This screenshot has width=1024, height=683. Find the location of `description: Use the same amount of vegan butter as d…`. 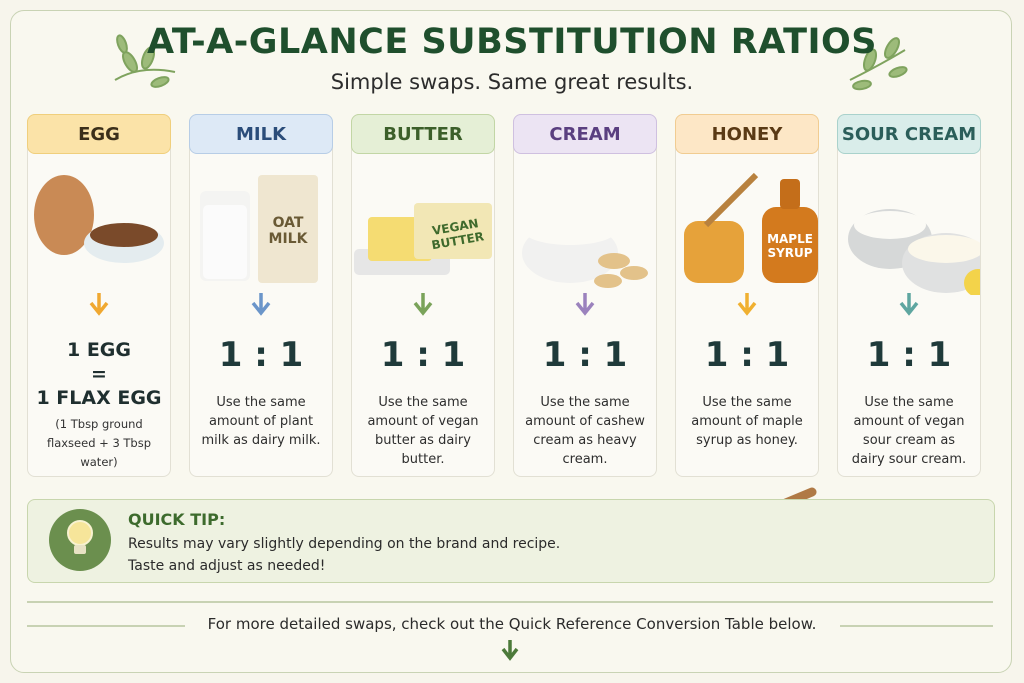

description: Use the same amount of vegan butter as d… is located at coordinates (423, 431).